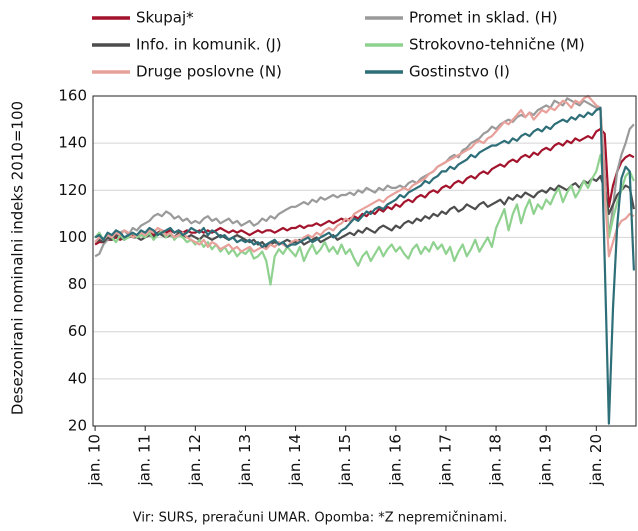  What do you see at coordinates (195, 460) in the screenshot?
I see `x-tick-label: jan. 12` at bounding box center [195, 460].